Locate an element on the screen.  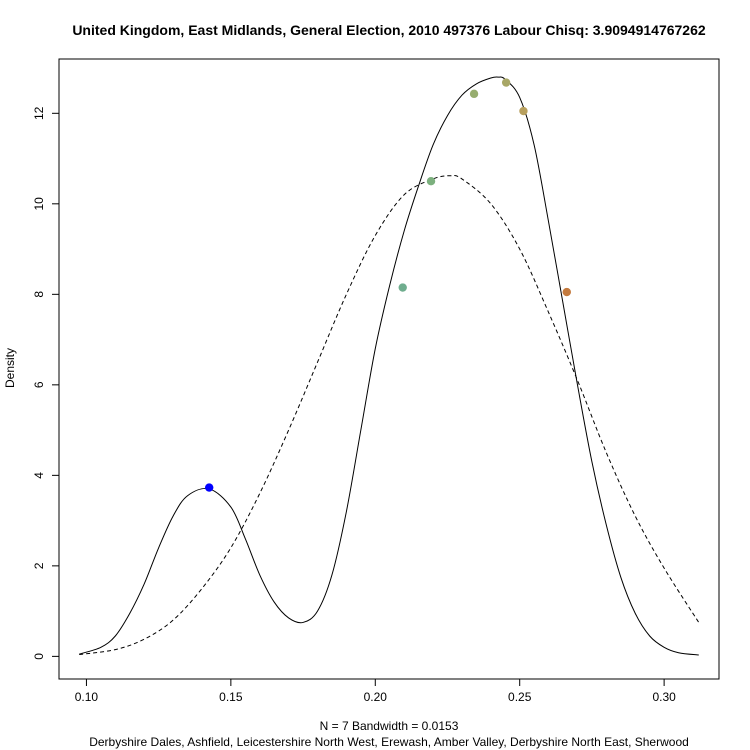
y-tick-label: 8 is located at coordinates (39, 294).